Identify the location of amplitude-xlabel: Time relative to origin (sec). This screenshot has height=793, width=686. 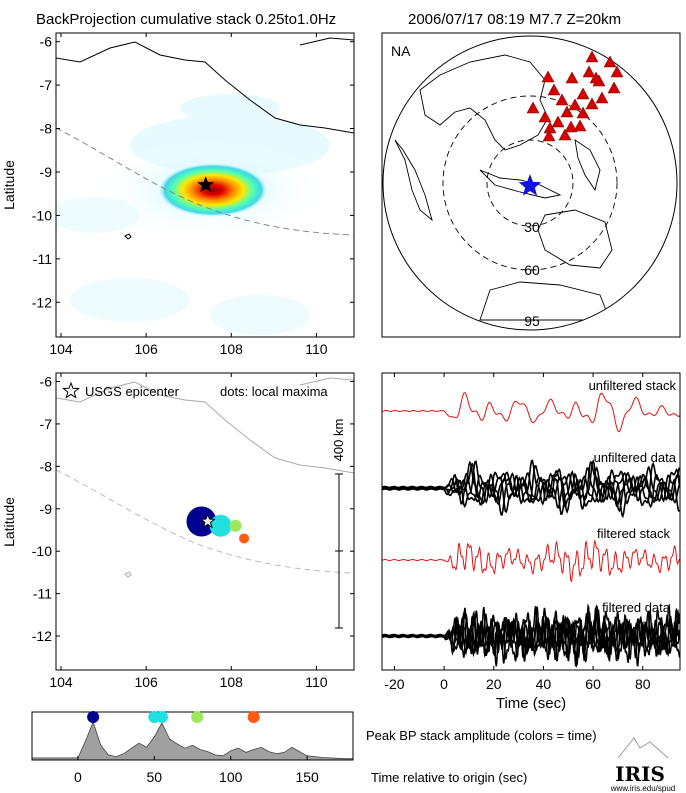
(449, 777).